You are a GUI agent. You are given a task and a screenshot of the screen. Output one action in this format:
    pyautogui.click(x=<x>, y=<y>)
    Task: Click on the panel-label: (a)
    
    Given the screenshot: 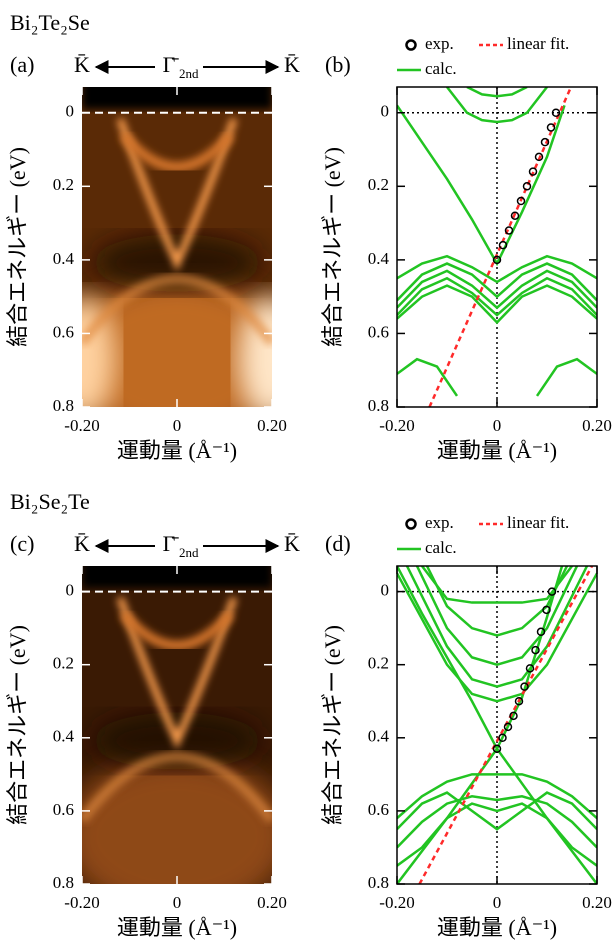 What is the action you would take?
    pyautogui.click(x=22, y=64)
    